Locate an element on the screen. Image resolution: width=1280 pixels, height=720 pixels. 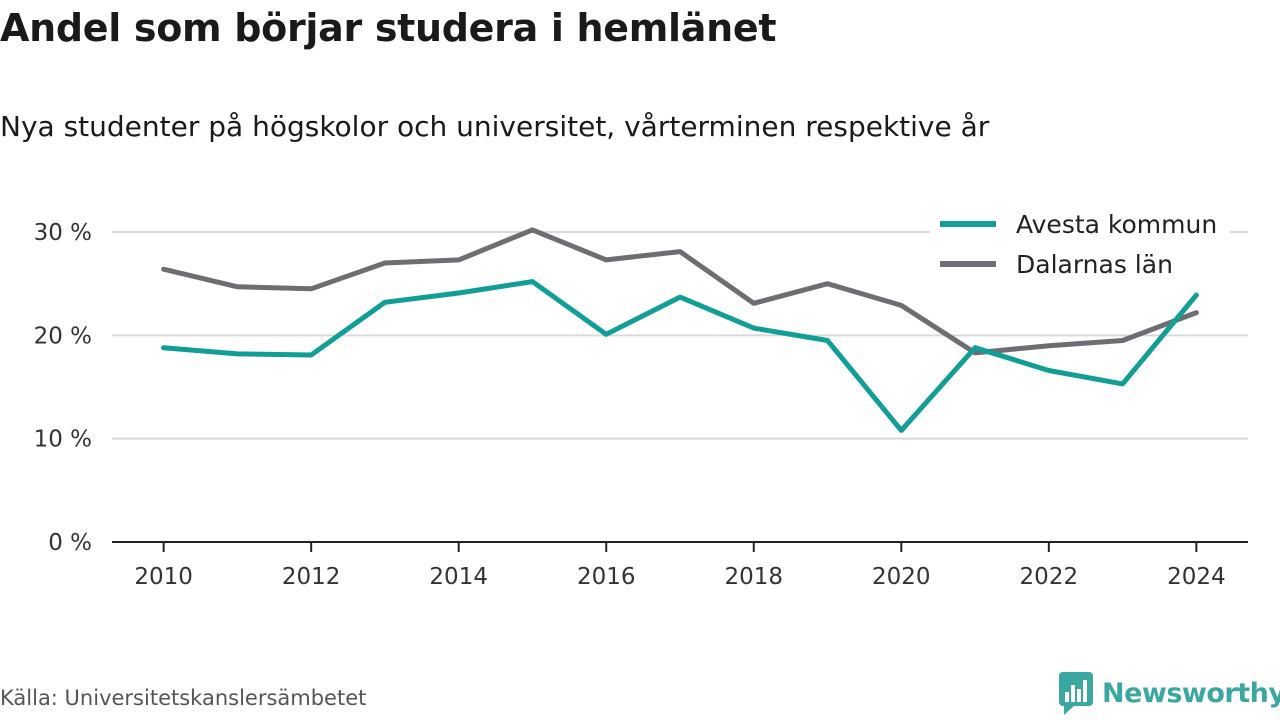
x-tick-label: 2012 is located at coordinates (311, 577).